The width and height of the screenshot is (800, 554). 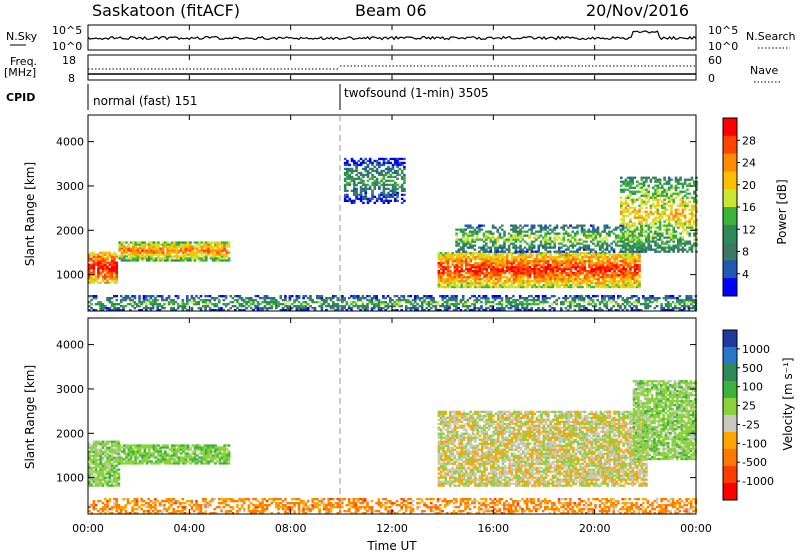 I want to click on cpid-mode-2: twofsound (1-min) 3505, so click(x=416, y=93).